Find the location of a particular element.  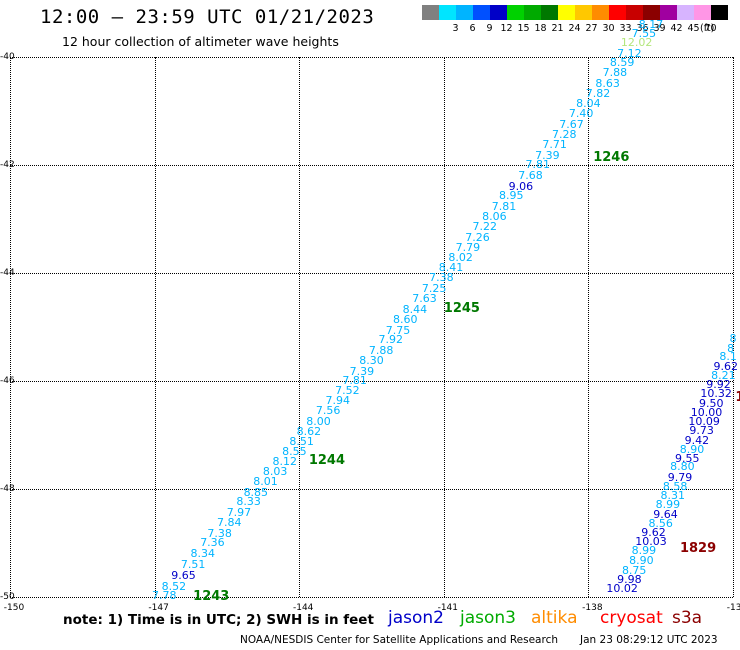

wave-height-value: 8.51 is located at coordinates (301, 442).